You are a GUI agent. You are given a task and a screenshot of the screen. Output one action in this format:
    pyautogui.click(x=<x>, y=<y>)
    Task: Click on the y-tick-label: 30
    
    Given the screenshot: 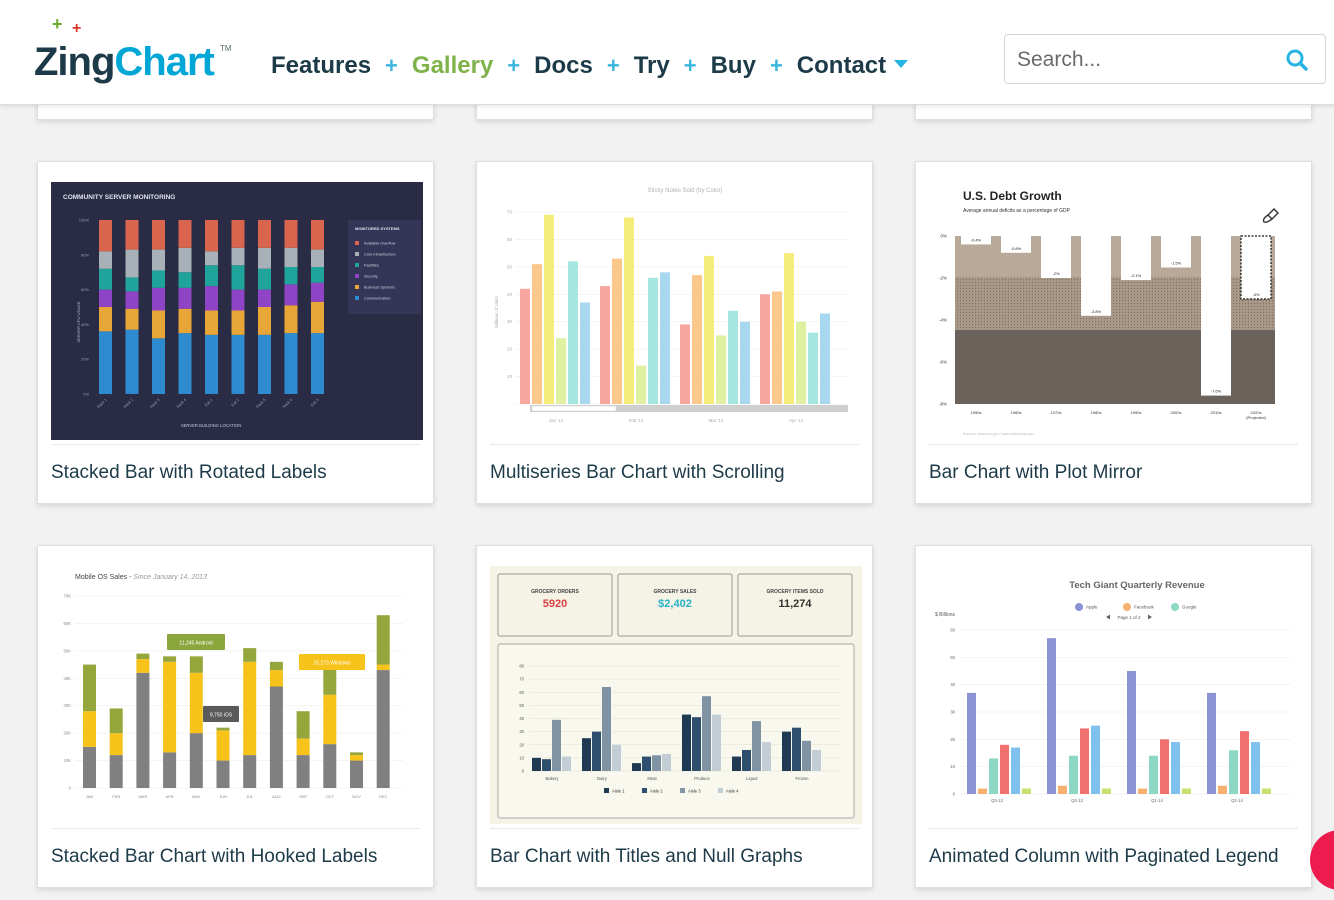 What is the action you would take?
    pyautogui.click(x=510, y=321)
    